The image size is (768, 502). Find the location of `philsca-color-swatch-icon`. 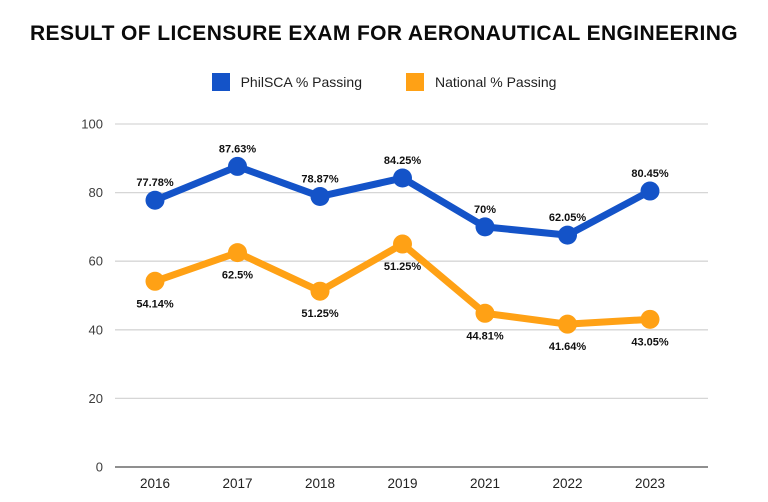

philsca-color-swatch-icon is located at coordinates (220, 82).